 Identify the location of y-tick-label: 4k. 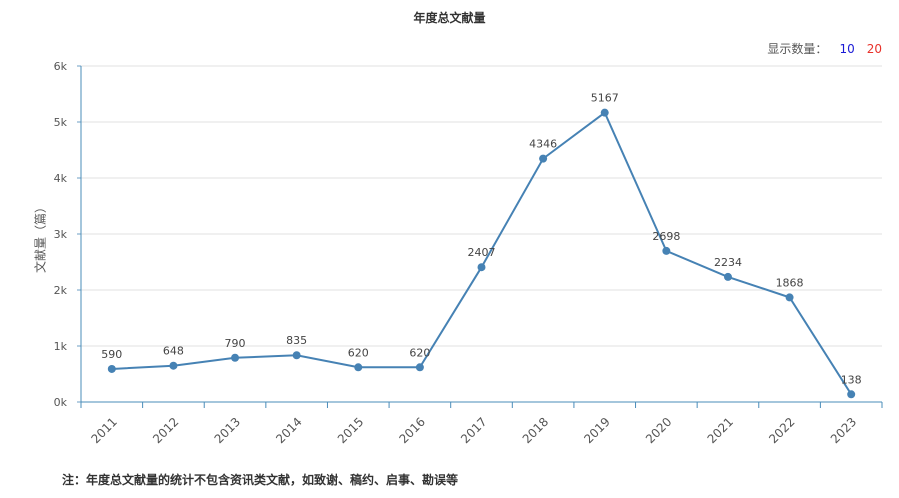
(61, 178).